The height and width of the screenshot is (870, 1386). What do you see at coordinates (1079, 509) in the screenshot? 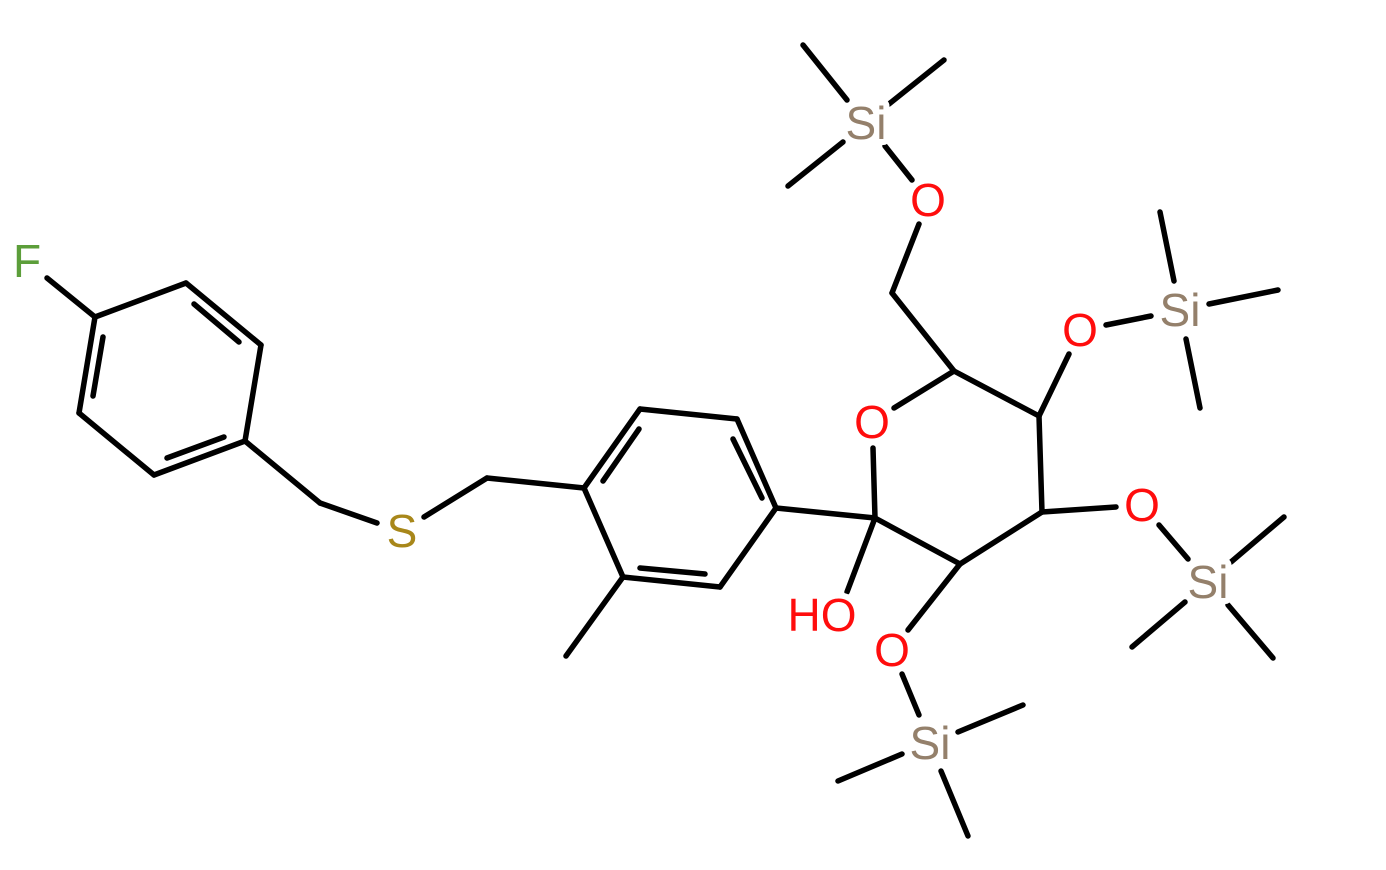
I see `bond-c3-o` at bounding box center [1079, 509].